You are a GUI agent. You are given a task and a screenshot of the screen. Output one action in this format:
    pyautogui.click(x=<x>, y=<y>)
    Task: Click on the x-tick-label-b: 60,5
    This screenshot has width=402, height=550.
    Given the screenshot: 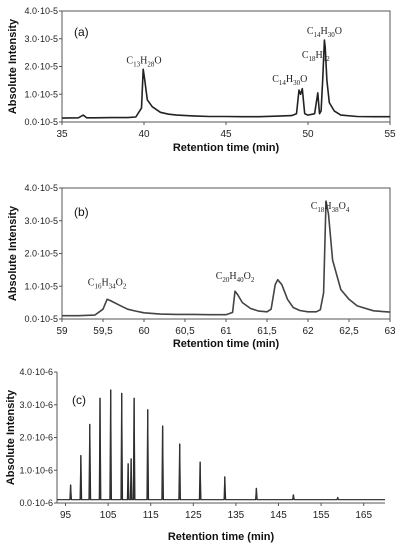 What is the action you would take?
    pyautogui.click(x=185, y=331)
    